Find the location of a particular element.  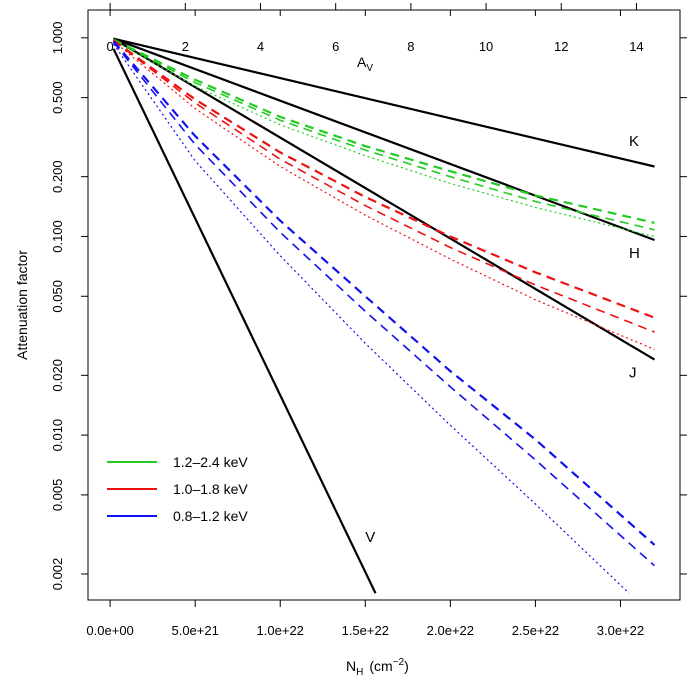

x-axis-title-n: N is located at coordinates (351, 666).